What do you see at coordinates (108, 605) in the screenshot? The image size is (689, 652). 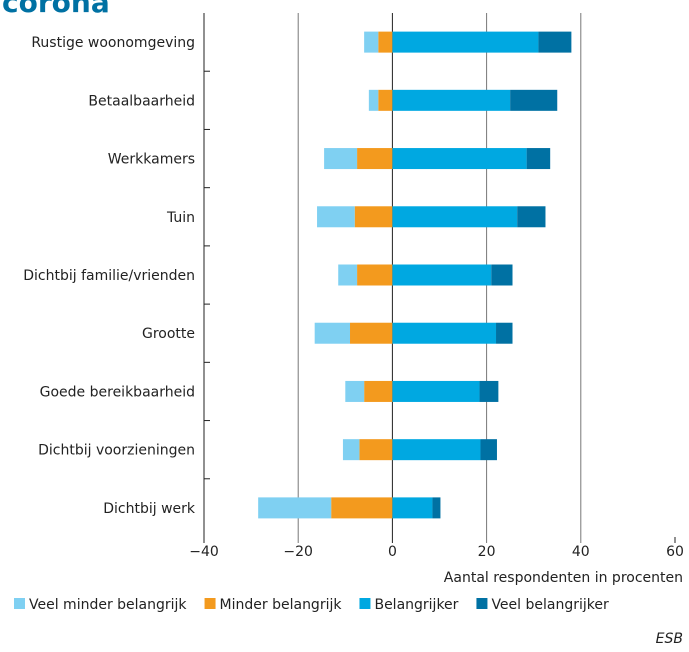 I see `legend-label: Veel minder belangrijk` at bounding box center [108, 605].